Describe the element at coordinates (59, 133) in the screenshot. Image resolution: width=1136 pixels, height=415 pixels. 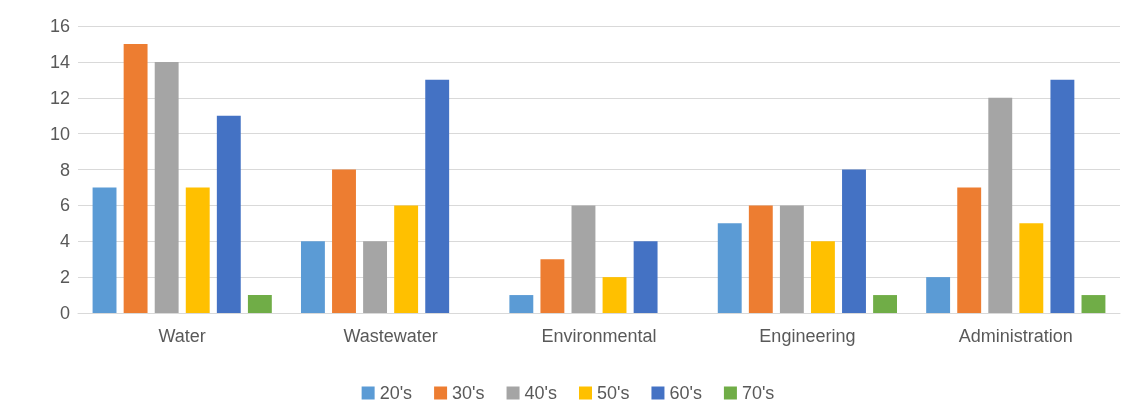
I see `y-tick-label: 10` at that location.